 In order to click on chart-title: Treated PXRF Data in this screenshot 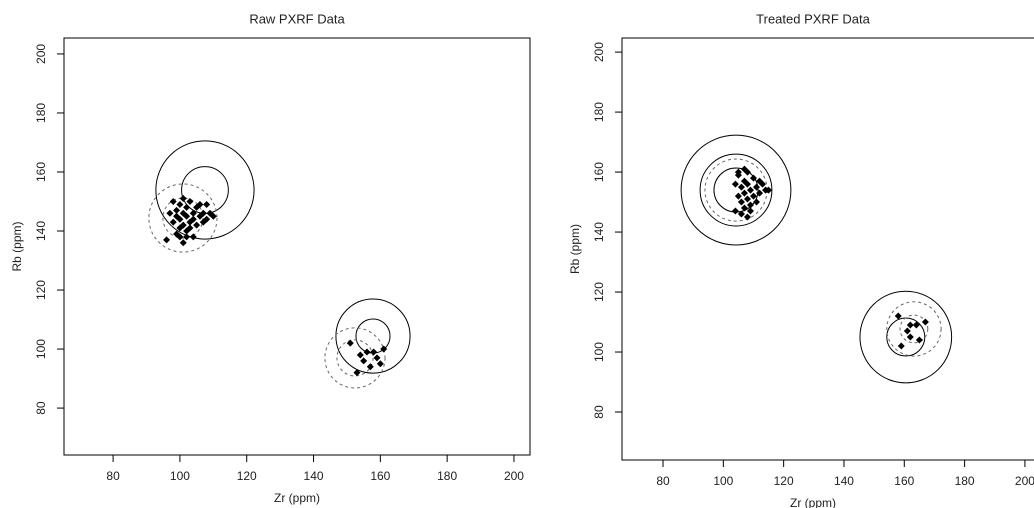, I will do `click(813, 18)`.